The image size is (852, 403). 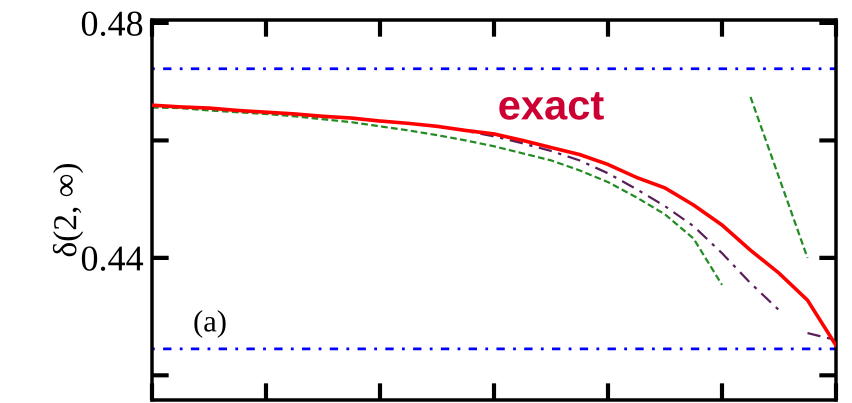 What do you see at coordinates (210, 324) in the screenshot?
I see `annotation: (a)` at bounding box center [210, 324].